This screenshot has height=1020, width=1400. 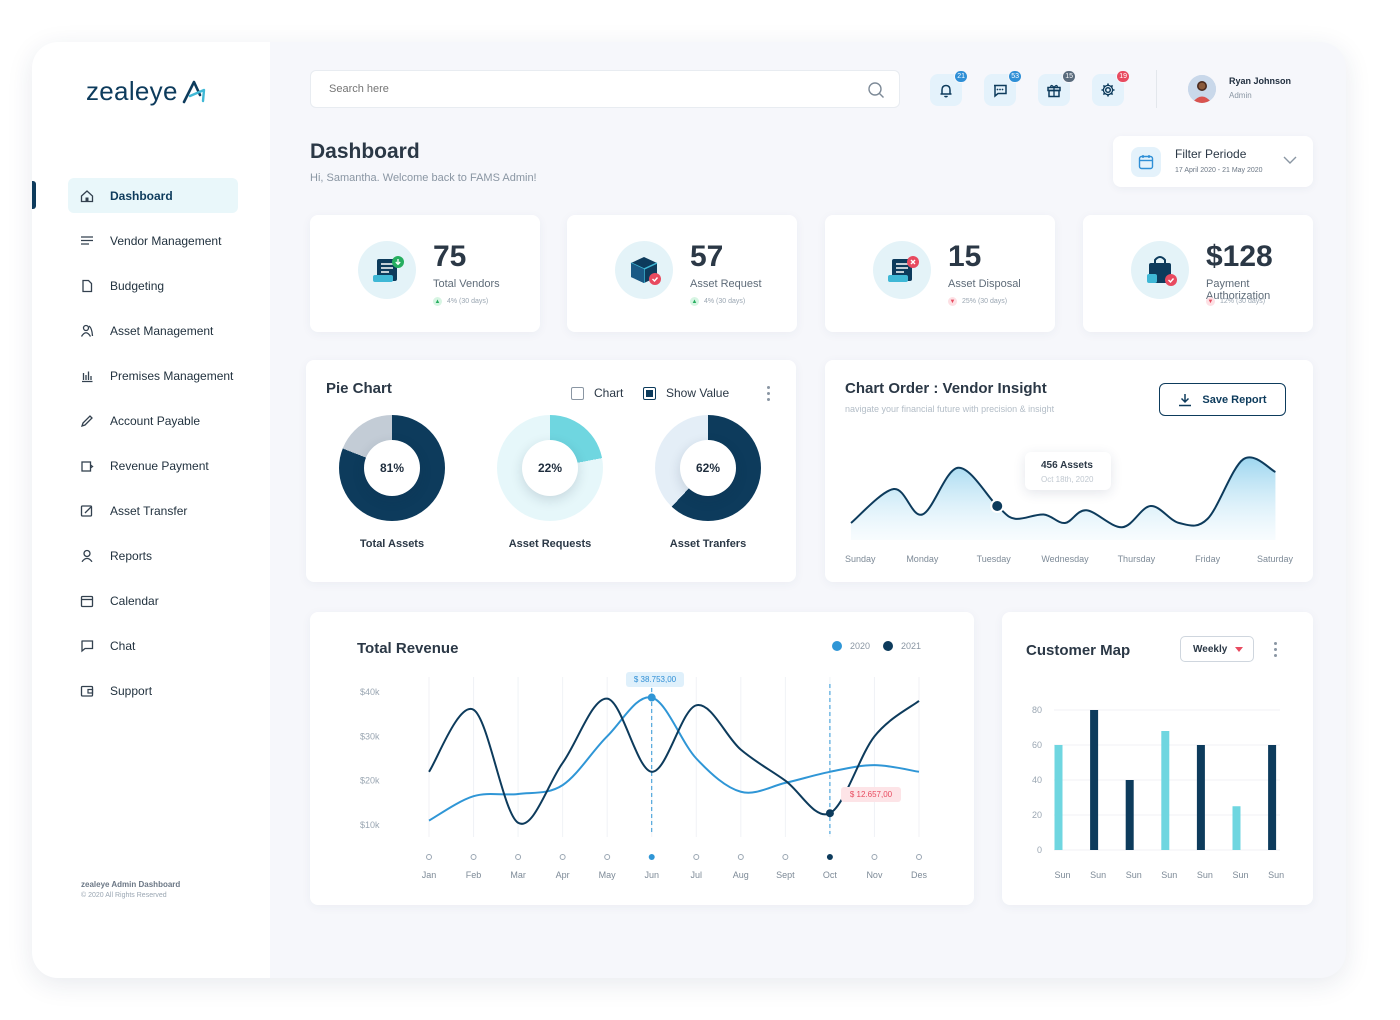 I want to click on donut-label: Asset Requests, so click(x=550, y=544).